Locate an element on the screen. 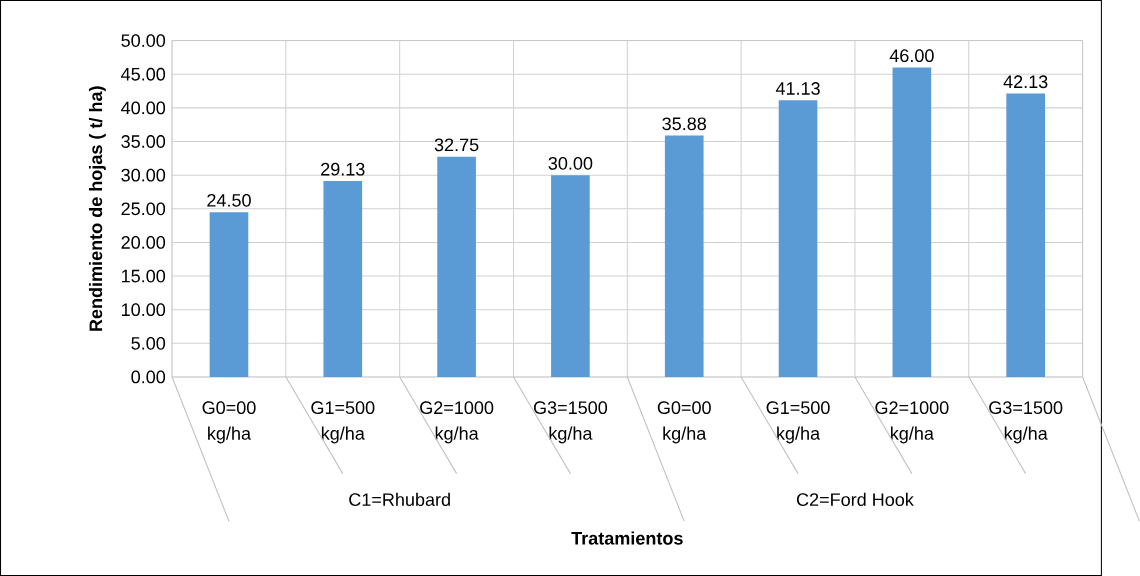 This screenshot has height=576, width=1140. data-label: 32.75 is located at coordinates (456, 145).